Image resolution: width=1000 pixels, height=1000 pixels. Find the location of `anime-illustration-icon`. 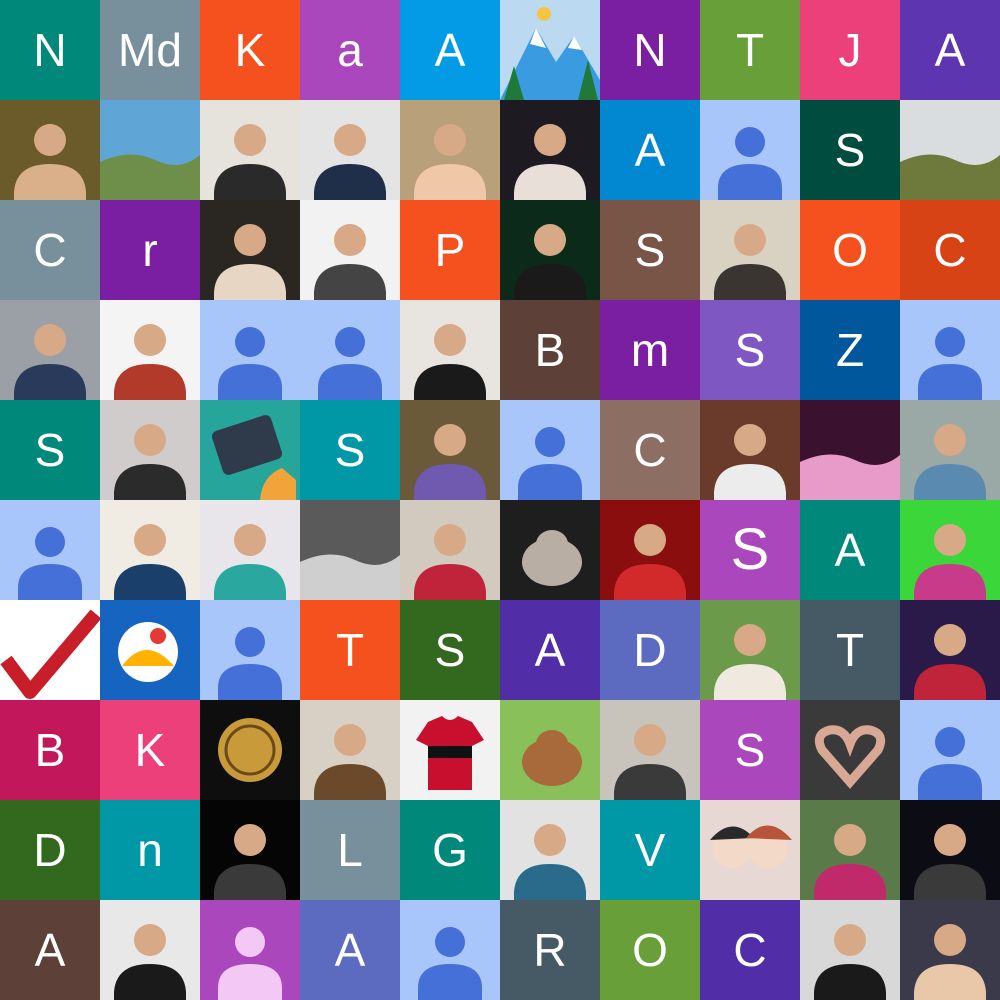

anime-illustration-icon is located at coordinates (750, 850).